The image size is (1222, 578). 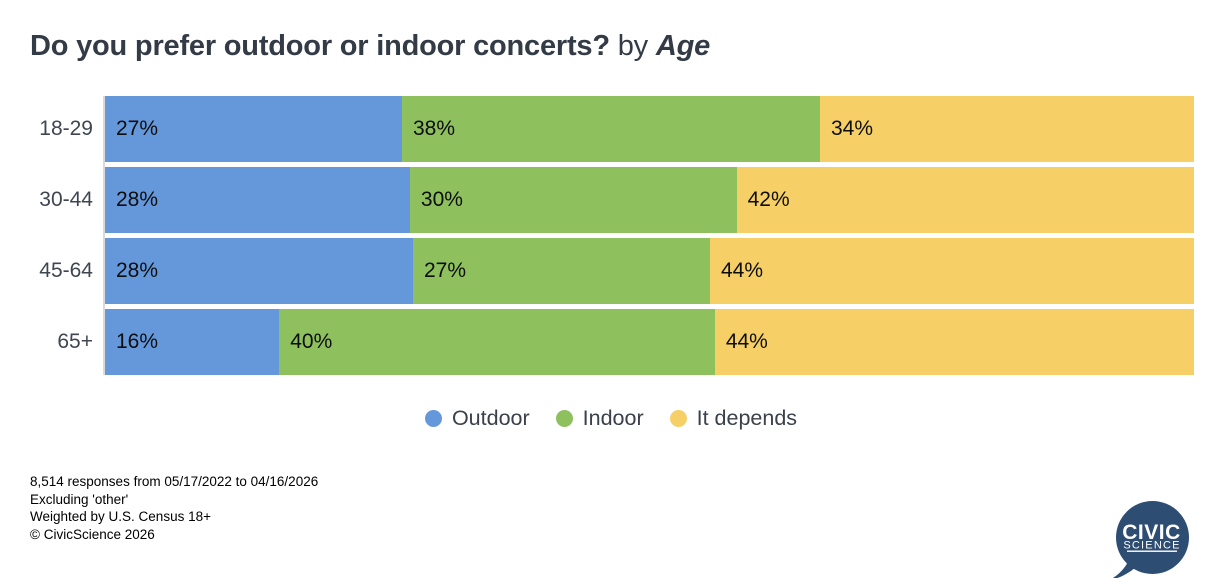 What do you see at coordinates (311, 342) in the screenshot?
I see `bar-value-label: 40%` at bounding box center [311, 342].